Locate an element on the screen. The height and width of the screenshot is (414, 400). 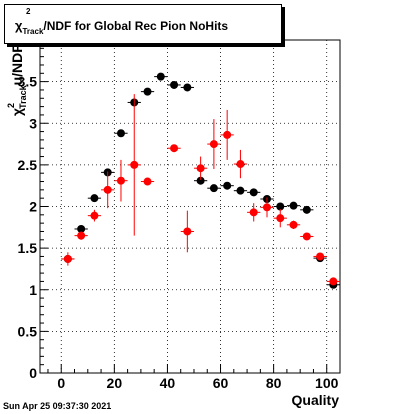
title-symbol: χ is located at coordinates (19, 25).